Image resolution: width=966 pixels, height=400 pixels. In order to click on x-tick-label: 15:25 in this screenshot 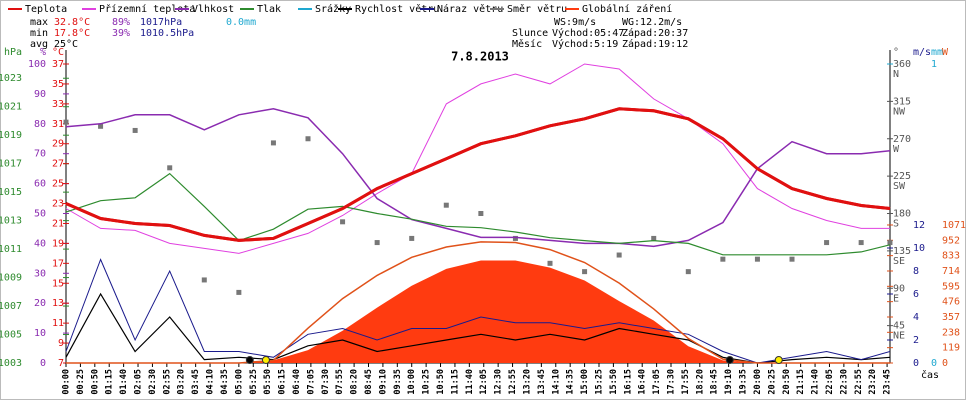, I will do `click(599, 382)`.